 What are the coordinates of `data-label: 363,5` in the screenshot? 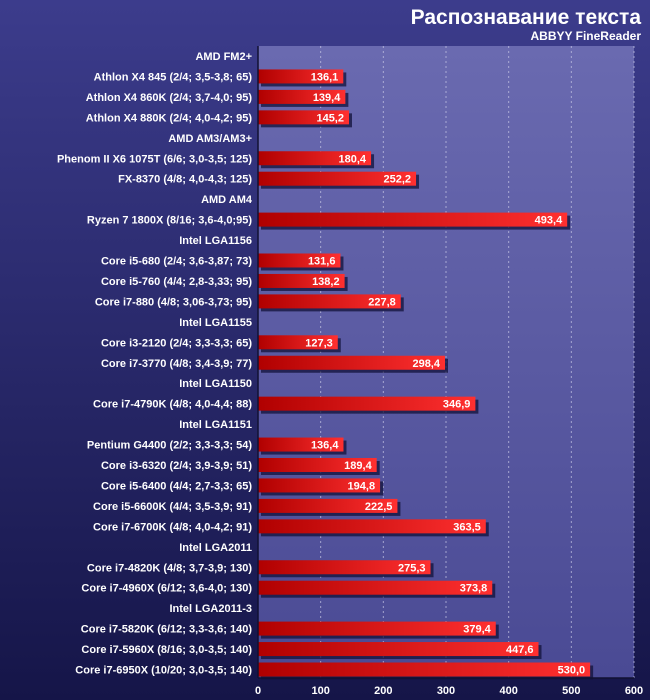 It's located at (467, 527).